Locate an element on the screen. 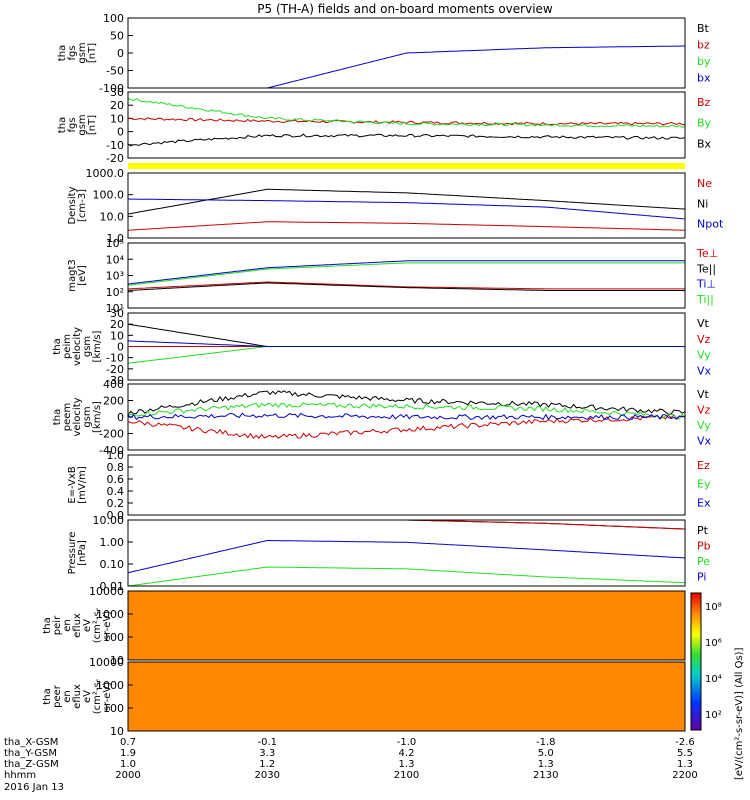 Image resolution: width=750 pixels, height=800 pixels. legend-entry: Ex is located at coordinates (704, 502).